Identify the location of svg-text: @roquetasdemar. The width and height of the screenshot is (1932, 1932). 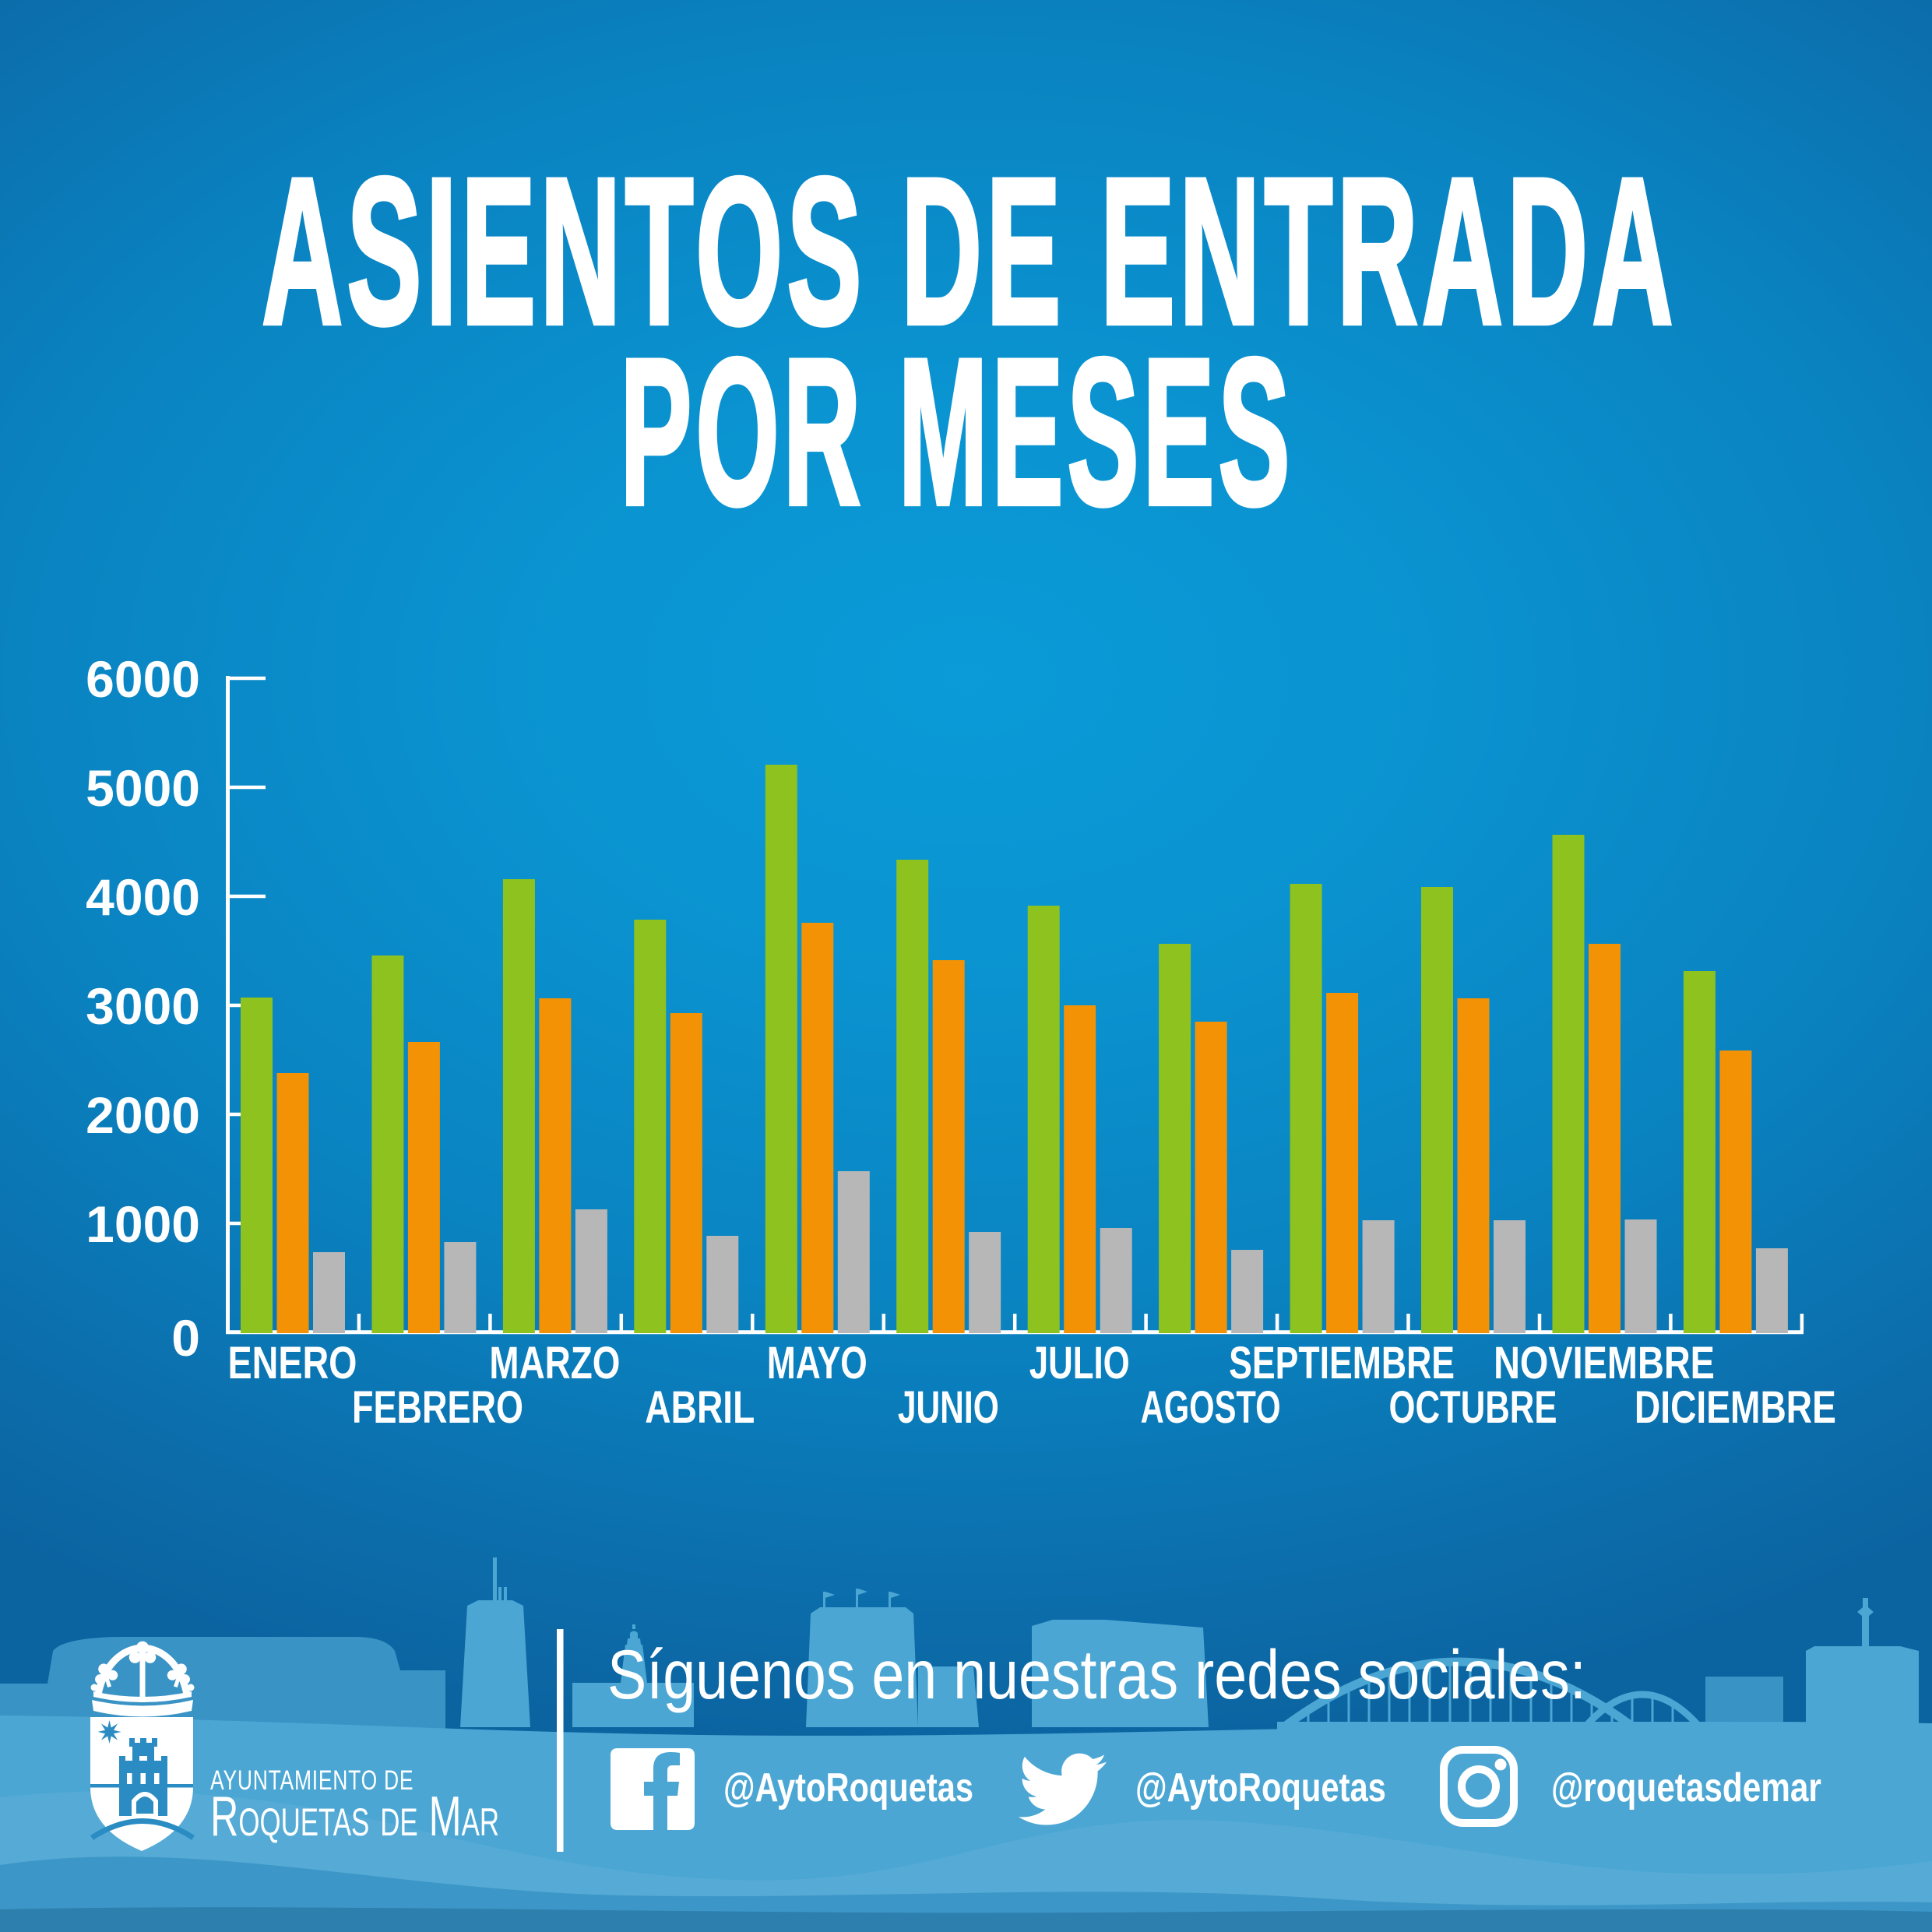
(1686, 1788).